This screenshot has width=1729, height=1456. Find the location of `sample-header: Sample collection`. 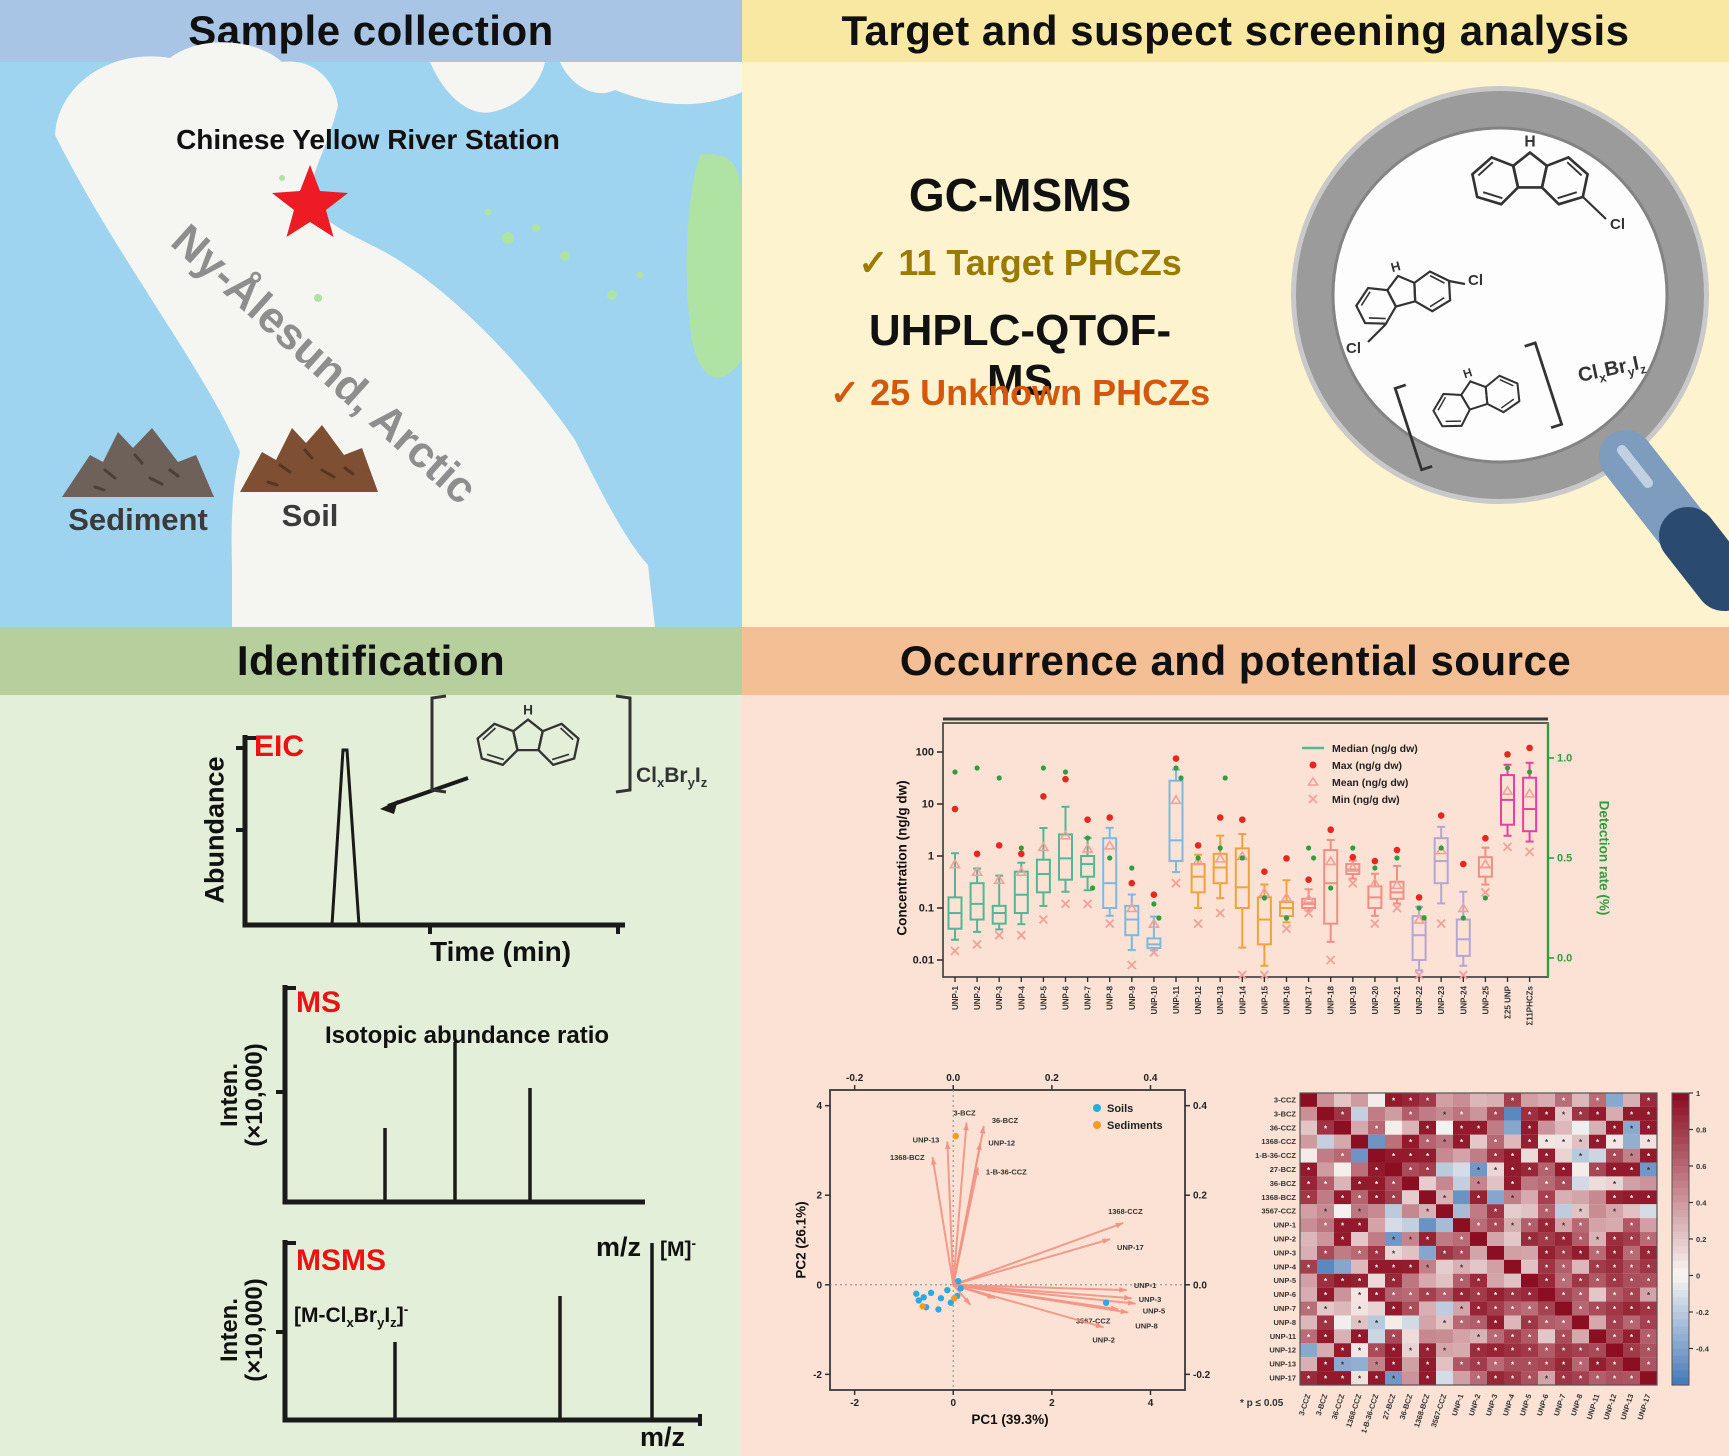

sample-header: Sample collection is located at coordinates (371, 31).